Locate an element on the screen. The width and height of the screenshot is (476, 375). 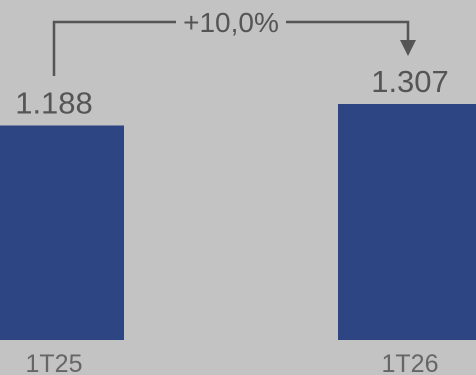
growth-annotation: +10,0% is located at coordinates (234, 41).